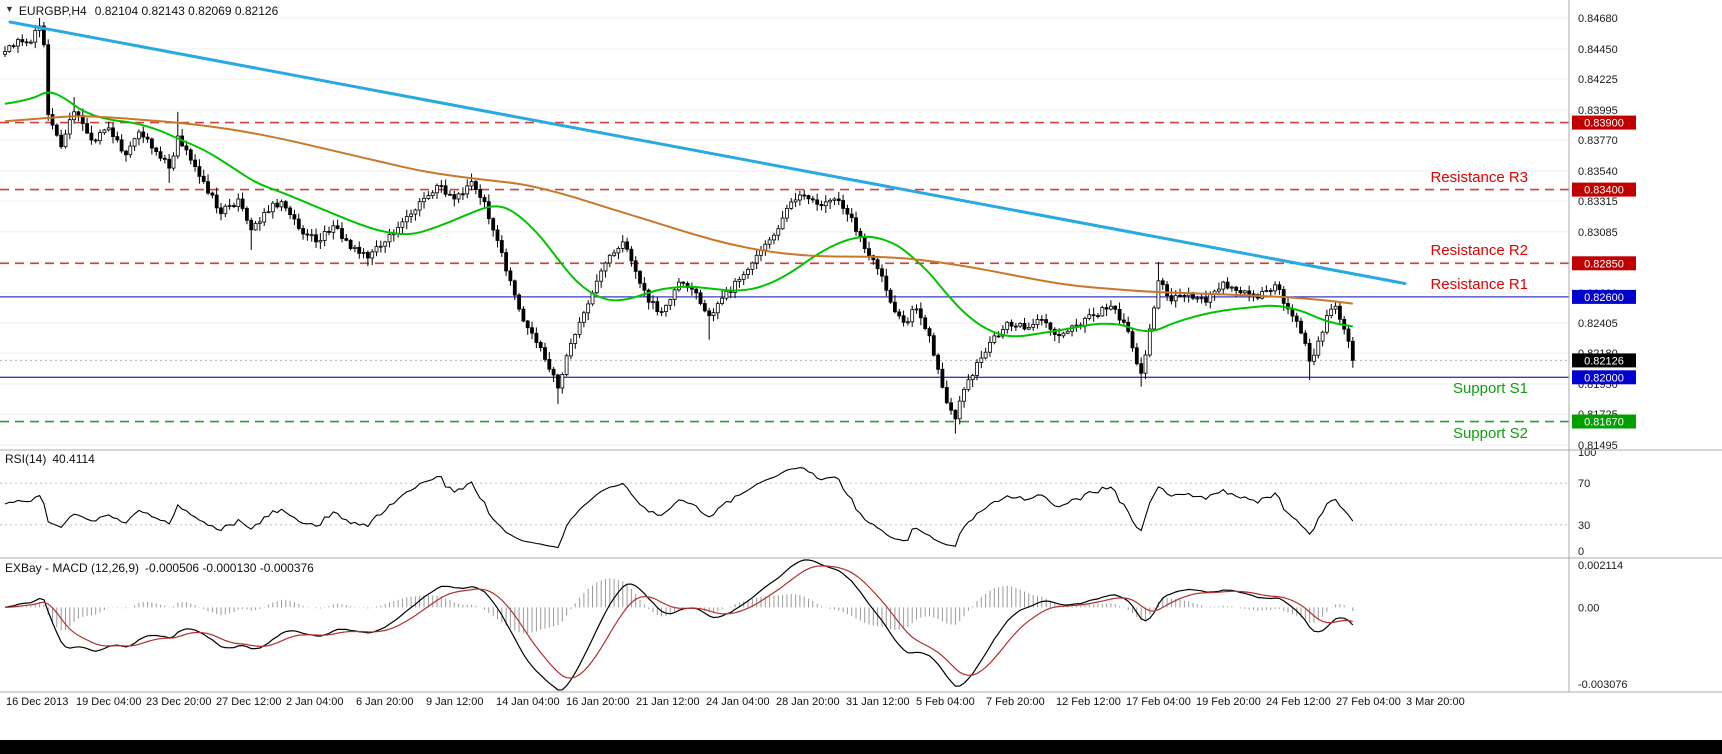  I want to click on date-label: 16 Jan 20:00, so click(598, 702).